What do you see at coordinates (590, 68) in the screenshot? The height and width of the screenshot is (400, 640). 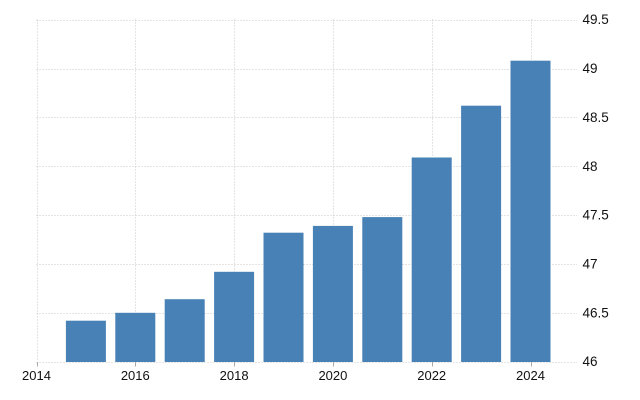 I see `y-tick-label-49: 49` at bounding box center [590, 68].